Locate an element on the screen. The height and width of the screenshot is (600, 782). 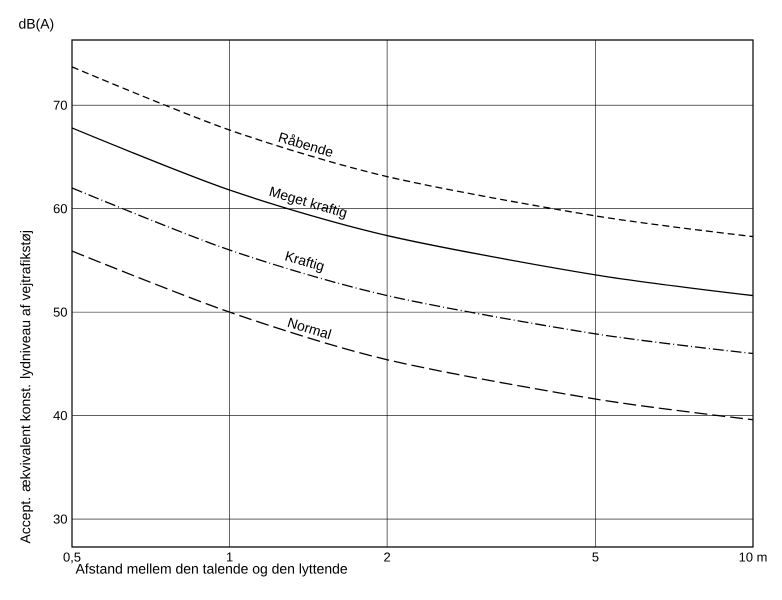
y-axis-title: Accept. ækvivalent konst. lydniveau af vejtrafikstøj is located at coordinates (27, 387).